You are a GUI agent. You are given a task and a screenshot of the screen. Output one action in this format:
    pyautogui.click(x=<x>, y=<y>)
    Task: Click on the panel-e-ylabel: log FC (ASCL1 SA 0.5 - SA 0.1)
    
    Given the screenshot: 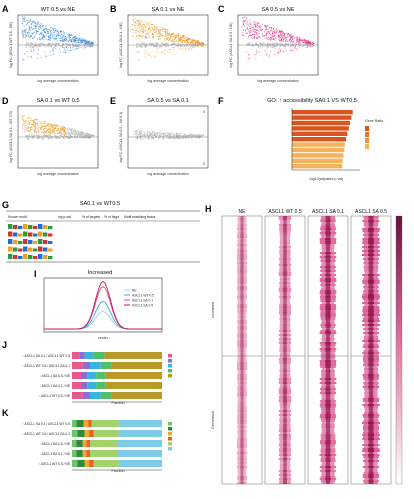 What is the action you would take?
    pyautogui.click(x=121, y=137)
    